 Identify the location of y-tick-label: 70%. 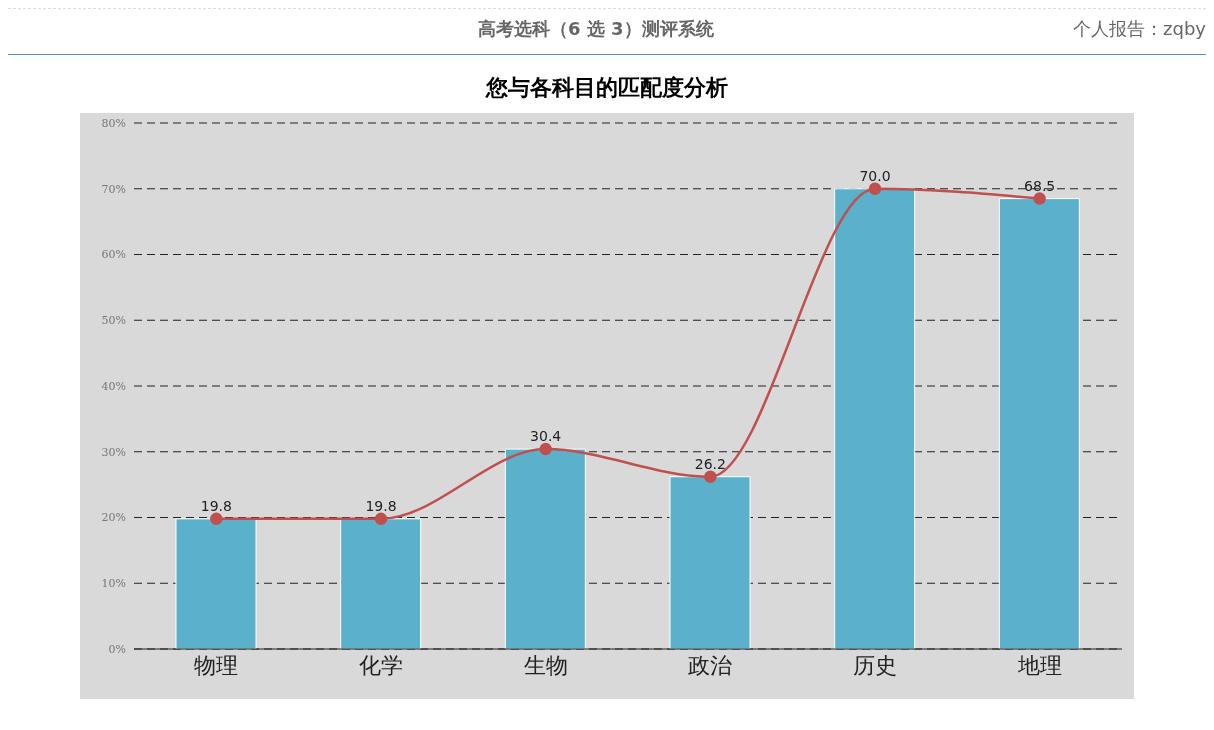
(113, 189).